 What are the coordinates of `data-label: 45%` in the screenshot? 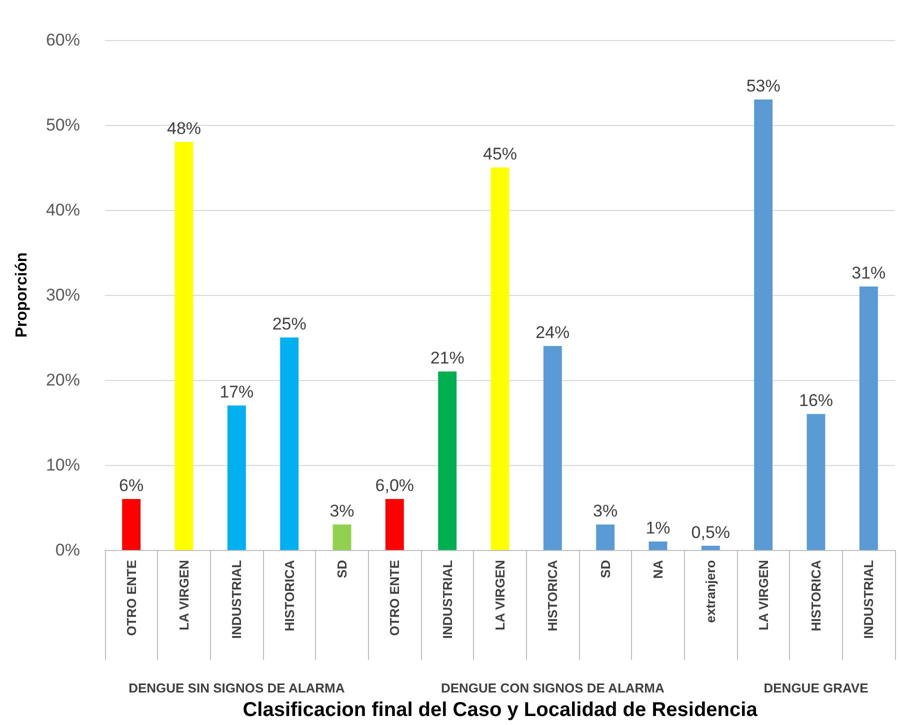 It's located at (500, 154).